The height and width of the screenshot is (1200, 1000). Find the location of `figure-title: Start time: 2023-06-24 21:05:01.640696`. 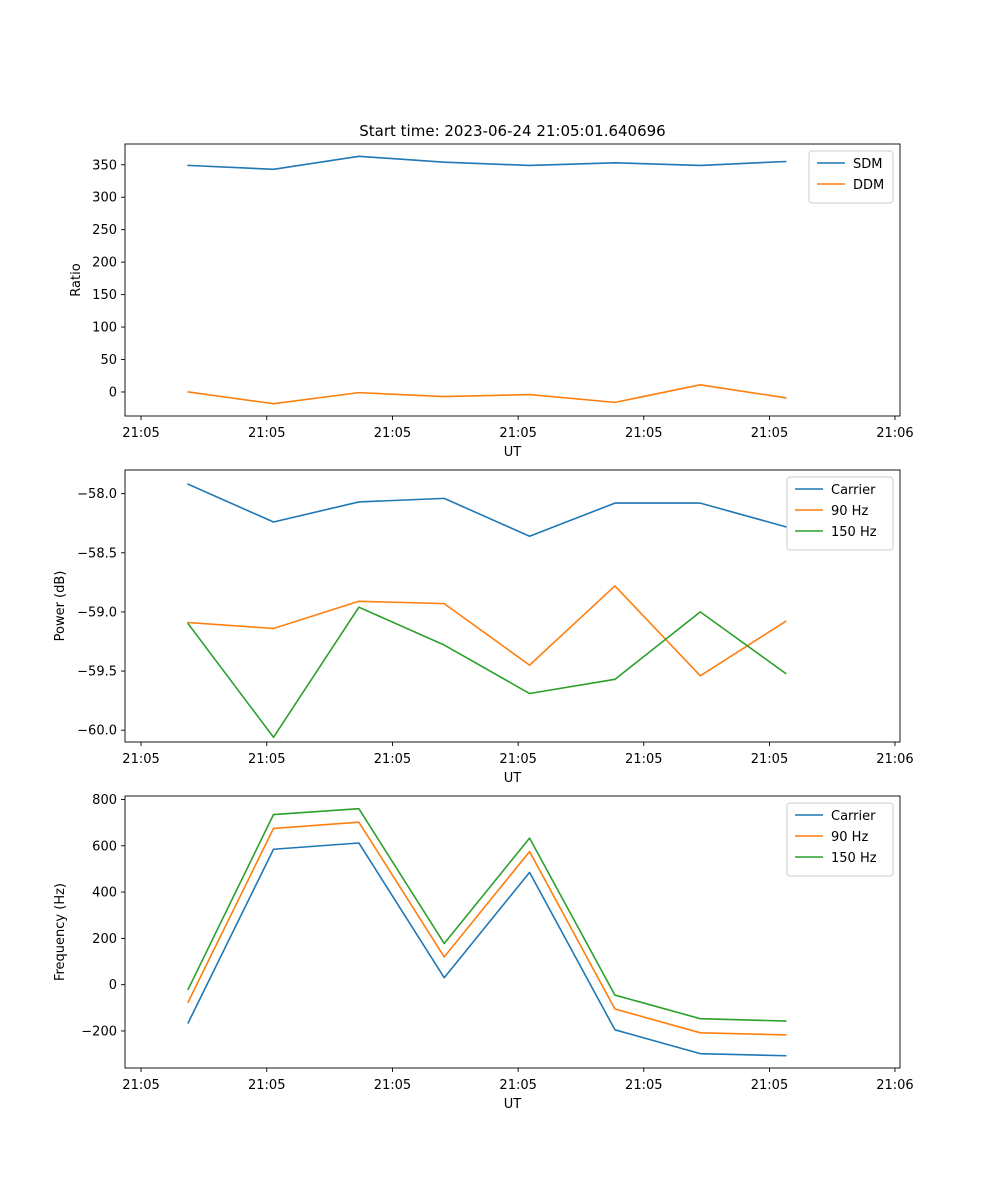

figure-title: Start time: 2023-06-24 21:05:01.640696 is located at coordinates (512, 131).